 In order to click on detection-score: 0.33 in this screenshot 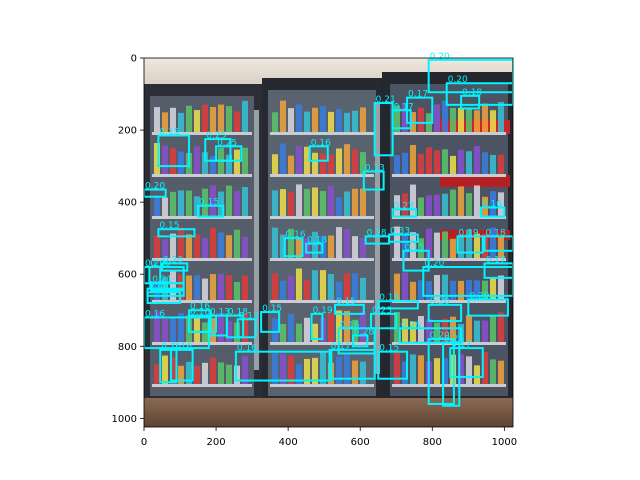, I will do `click(400, 232)`.